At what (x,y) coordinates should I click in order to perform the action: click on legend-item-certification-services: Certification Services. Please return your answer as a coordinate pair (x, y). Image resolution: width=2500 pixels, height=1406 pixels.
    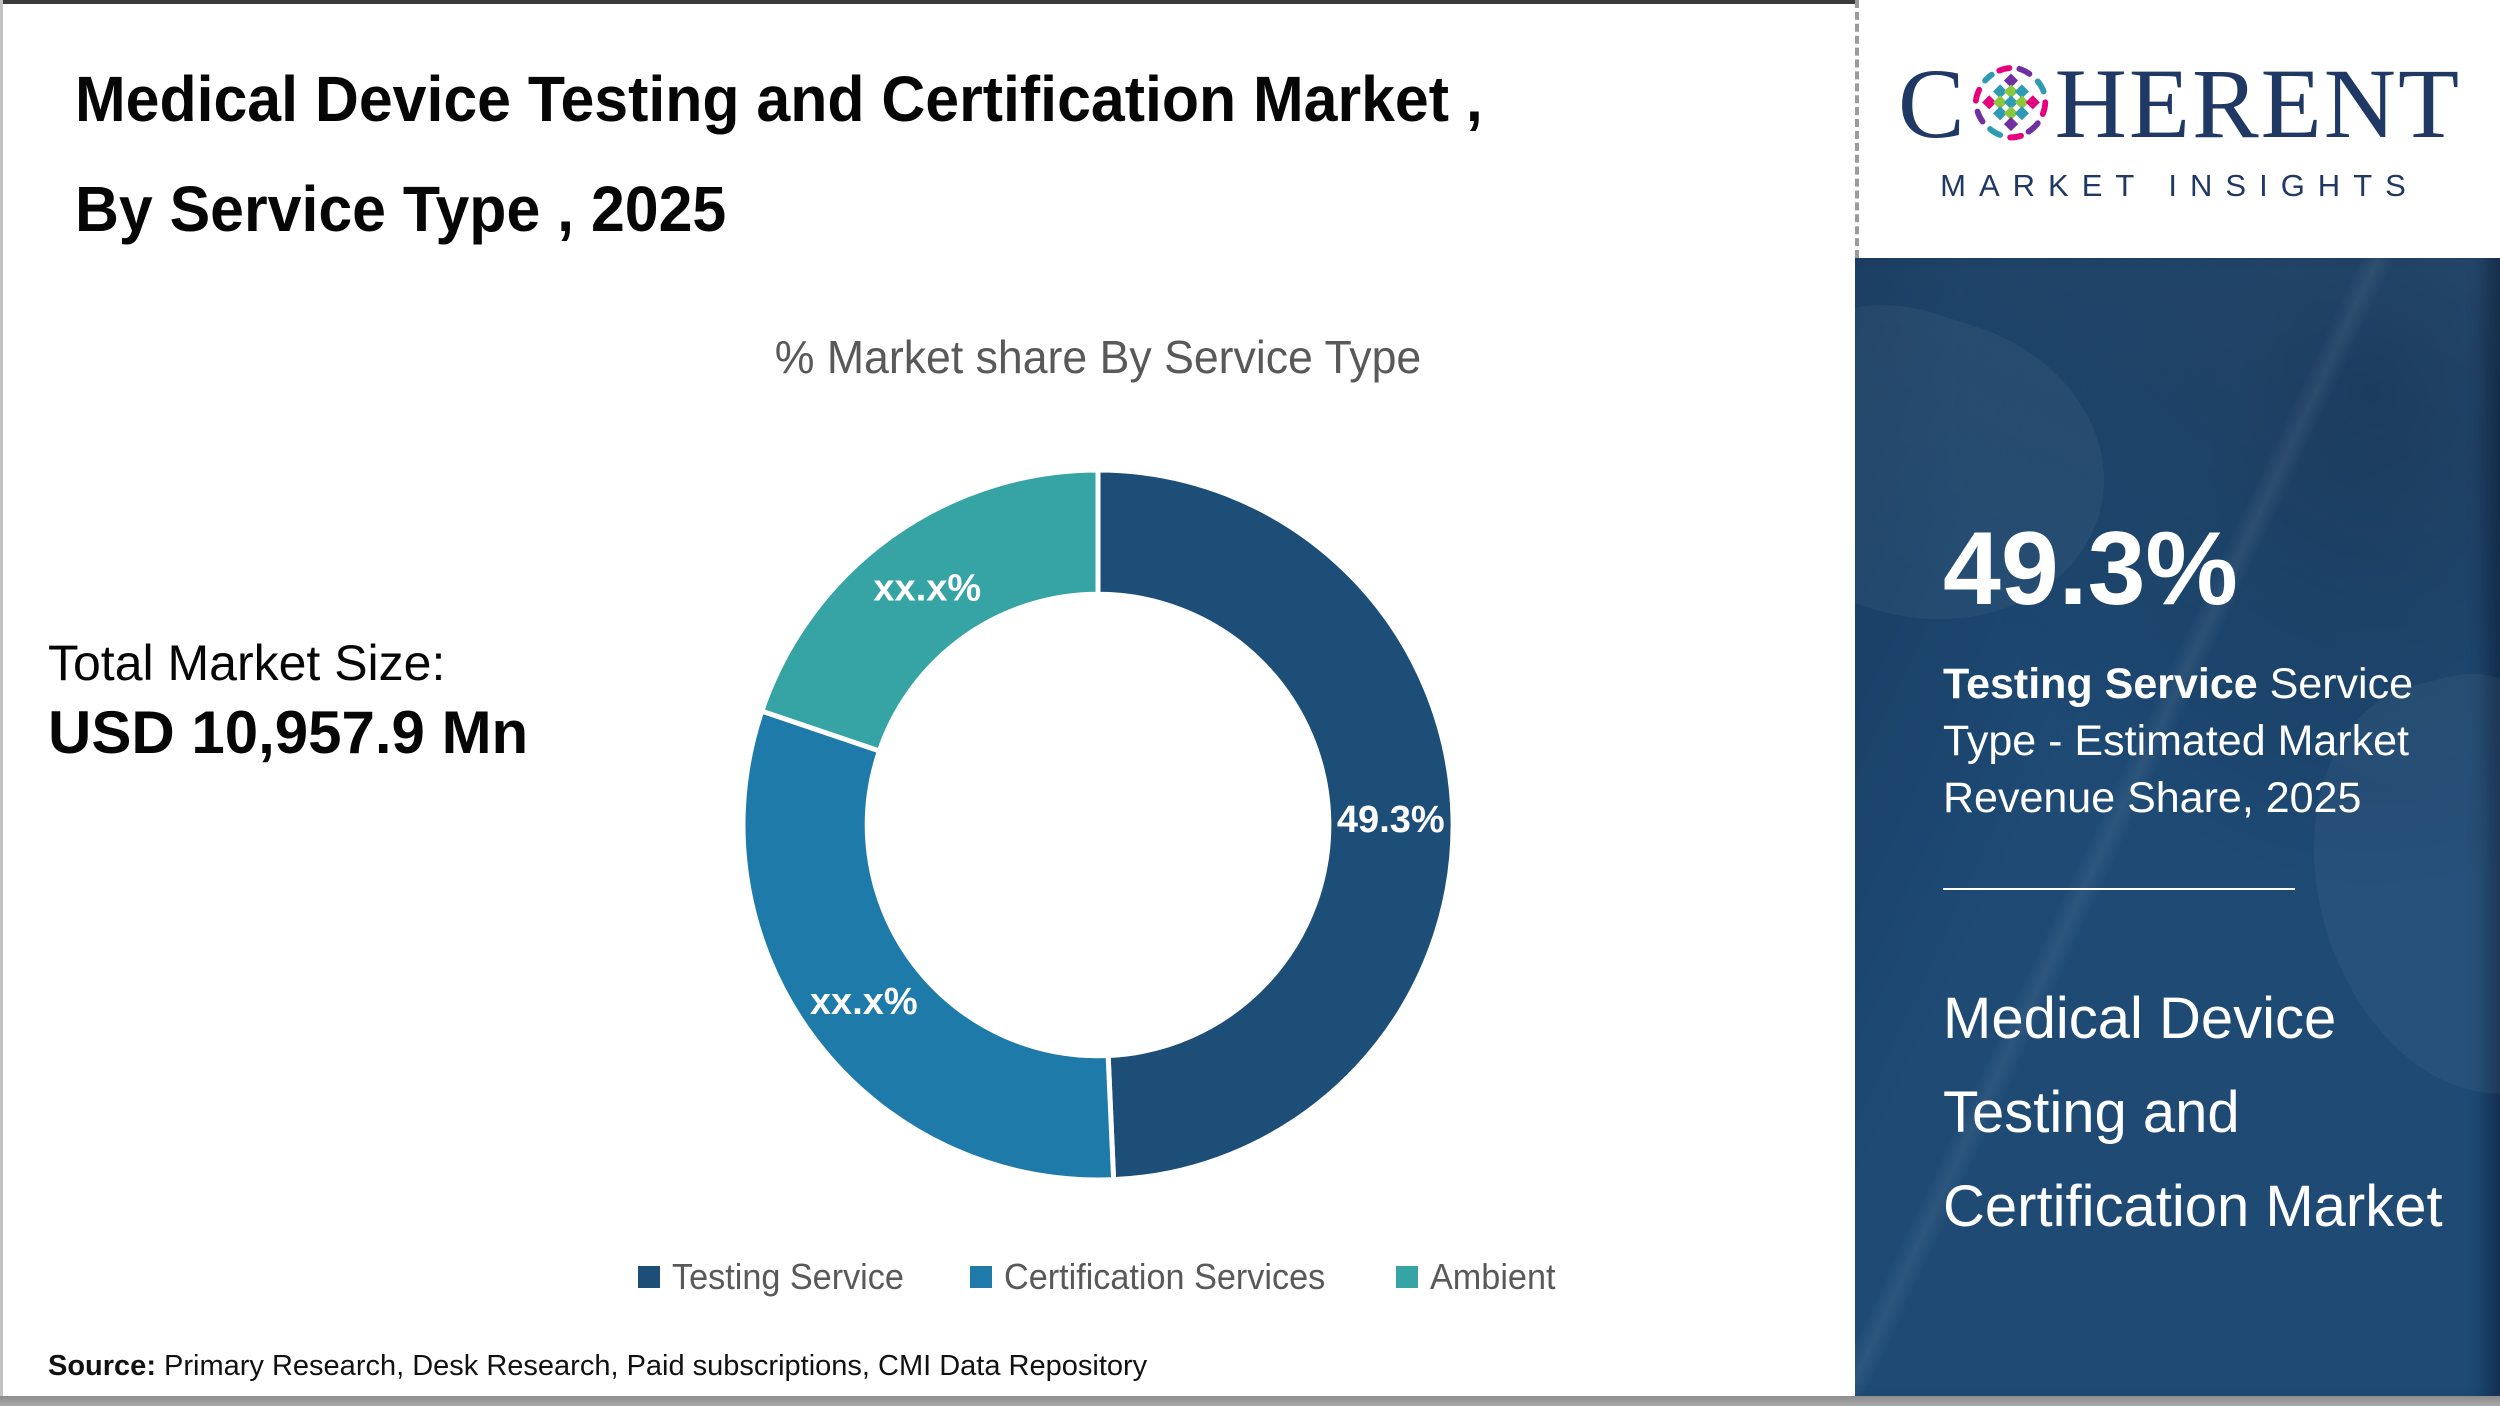
    Looking at the image, I should click on (1155, 1277).